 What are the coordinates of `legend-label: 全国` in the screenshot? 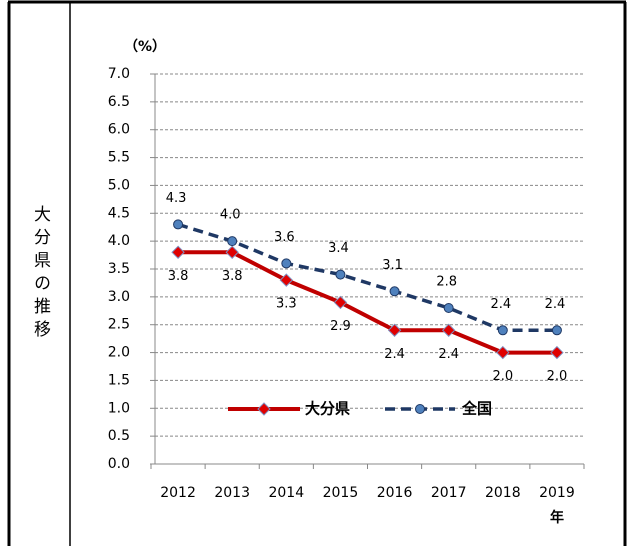 It's located at (476, 409).